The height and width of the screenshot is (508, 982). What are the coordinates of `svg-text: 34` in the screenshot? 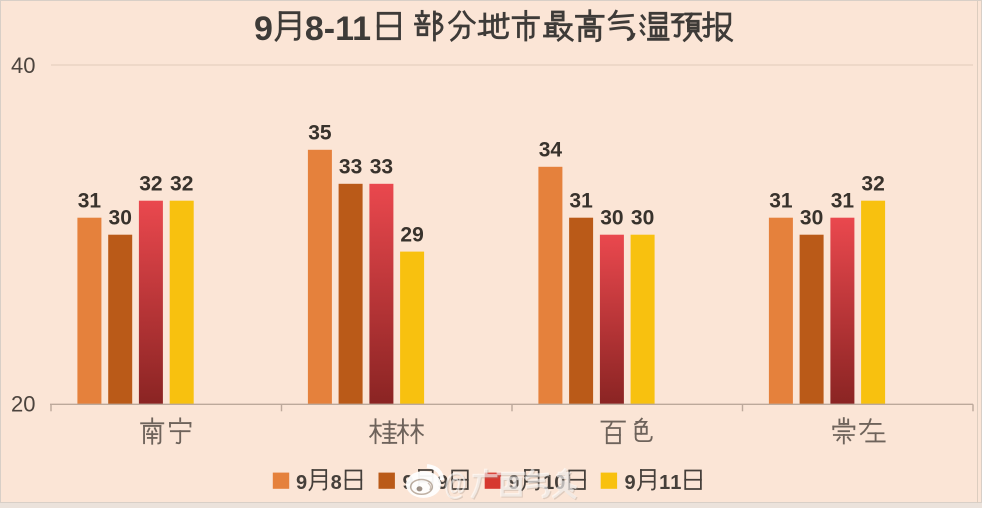 It's located at (551, 150).